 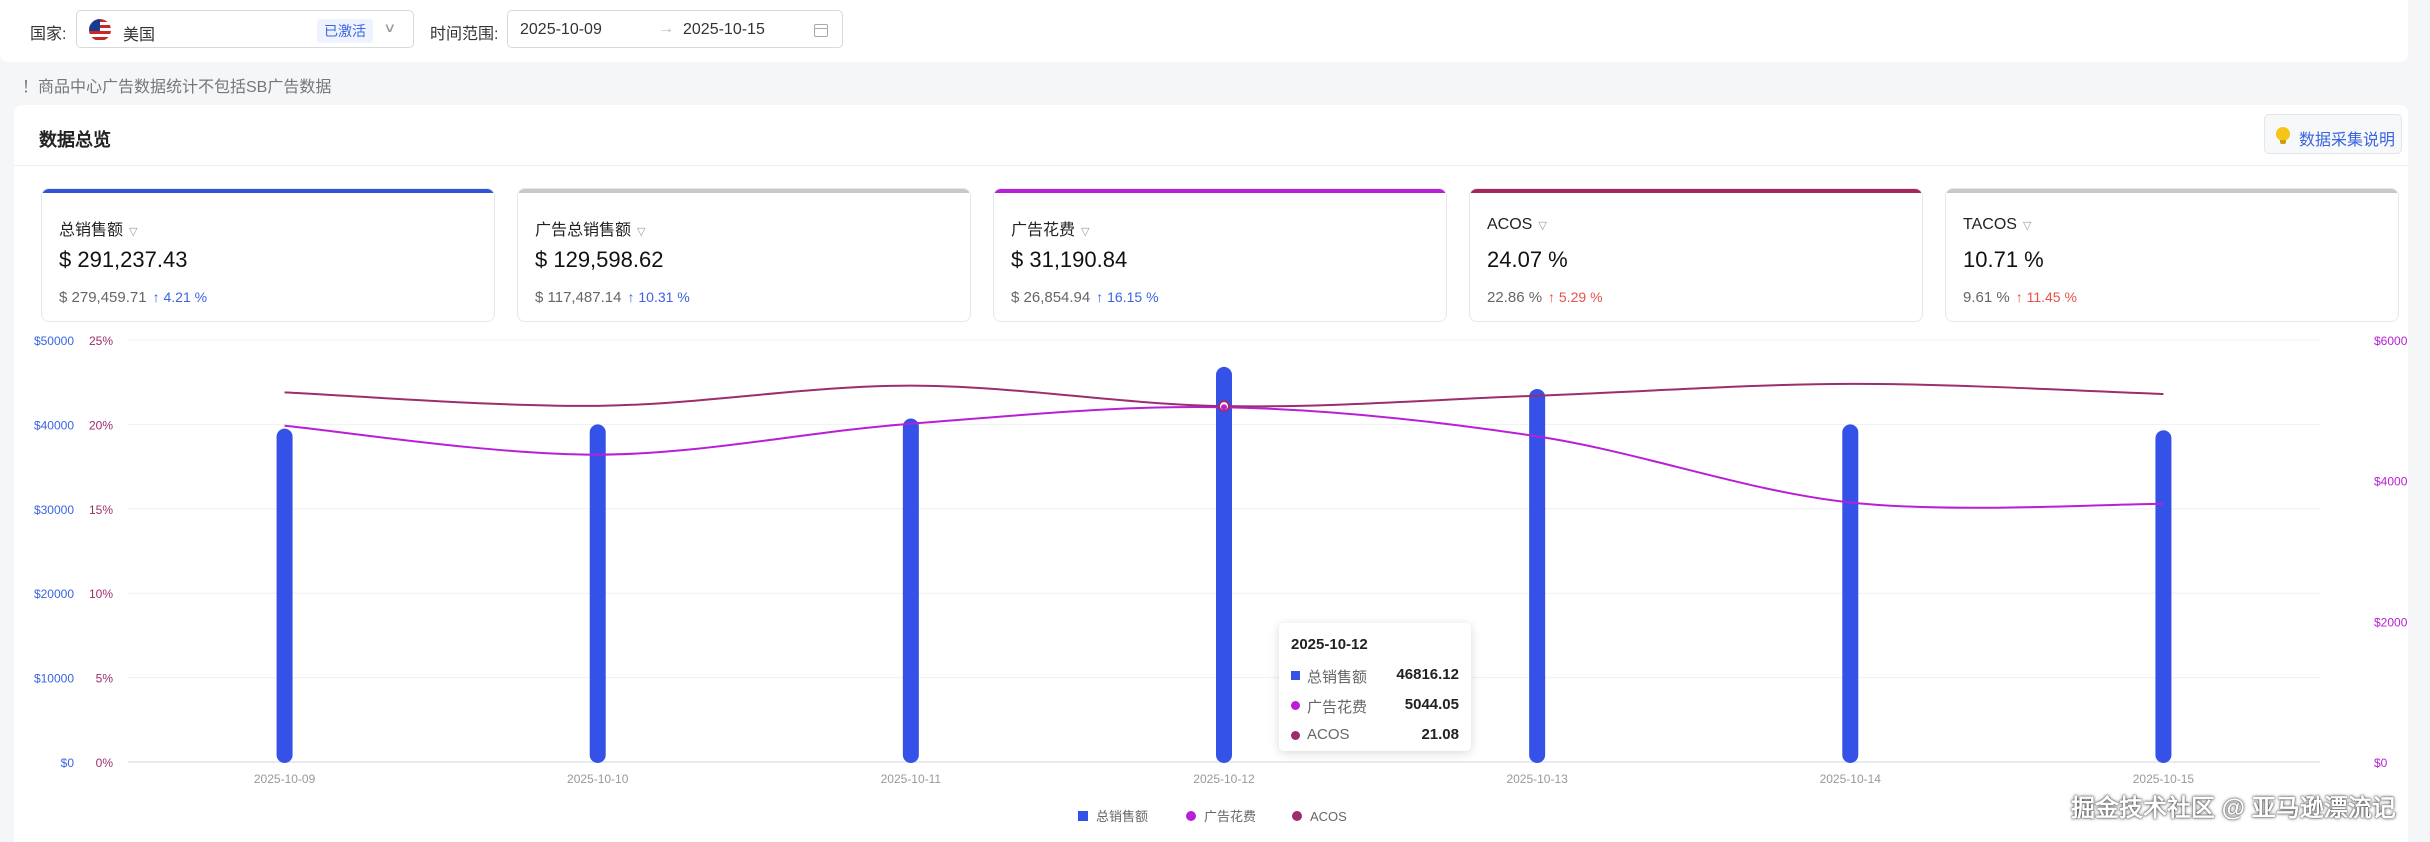 I want to click on card-prev-value: $ 117,487.14, so click(x=578, y=297).